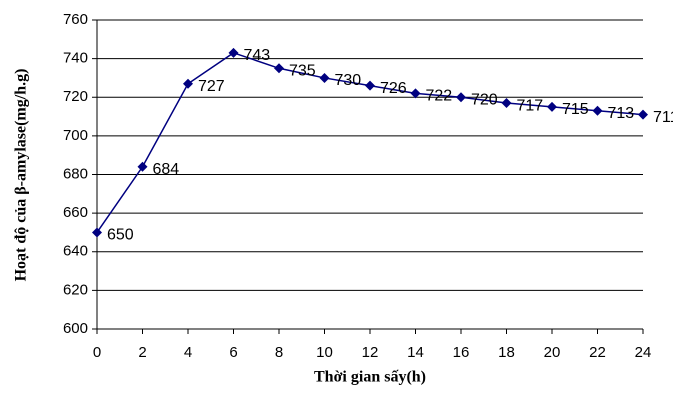  I want to click on y-tick-label: 660, so click(75, 212).